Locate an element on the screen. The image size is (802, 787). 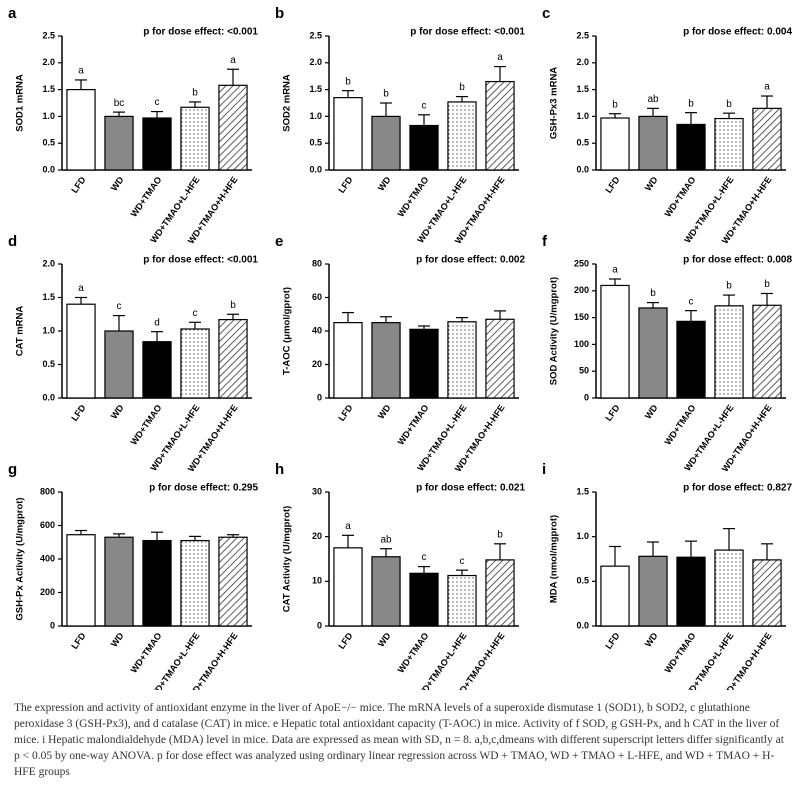
y-tick-label: 150 is located at coordinates (581, 317).